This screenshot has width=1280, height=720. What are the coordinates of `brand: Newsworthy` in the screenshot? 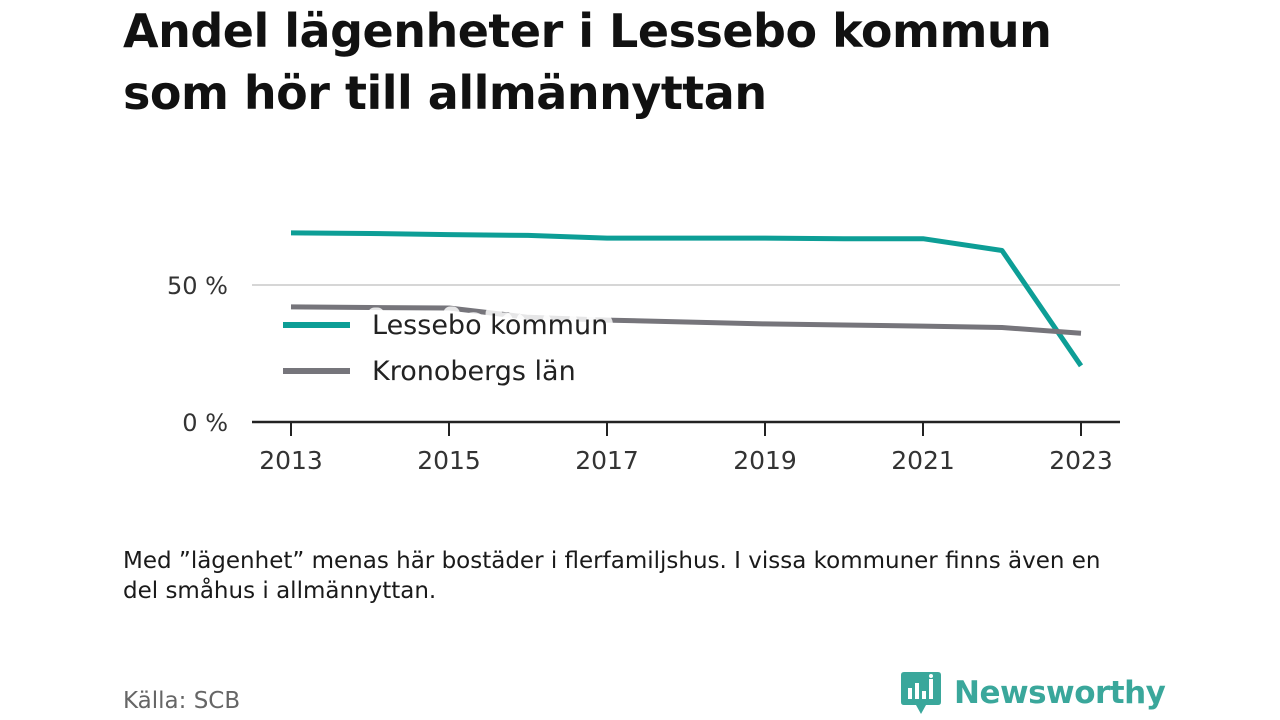 It's located at (1033, 693).